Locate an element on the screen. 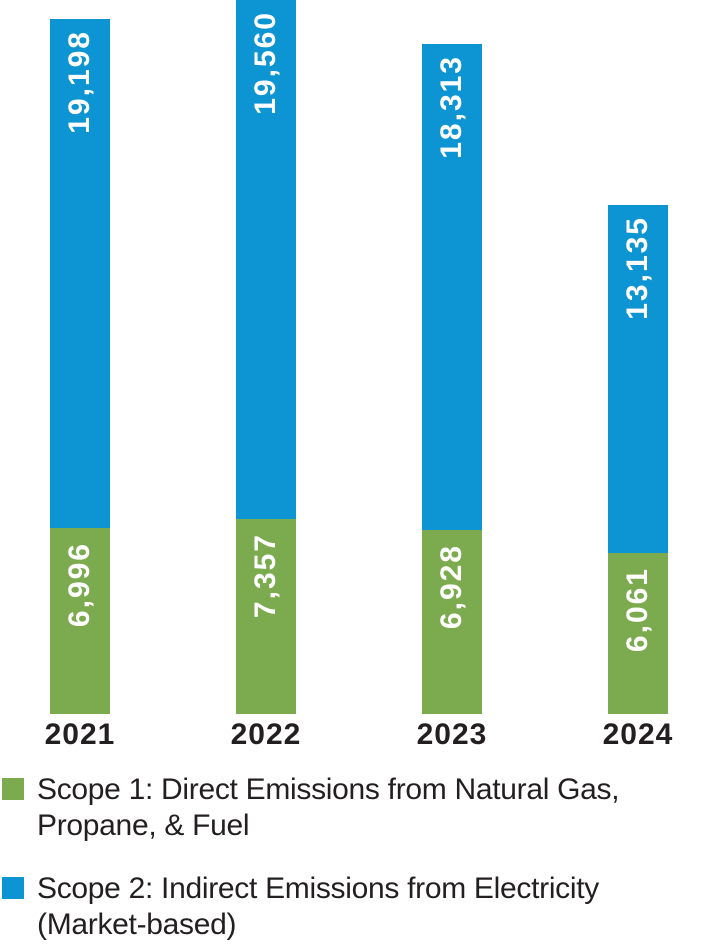  scope2-segment-2023: 18,313 is located at coordinates (452, 287).